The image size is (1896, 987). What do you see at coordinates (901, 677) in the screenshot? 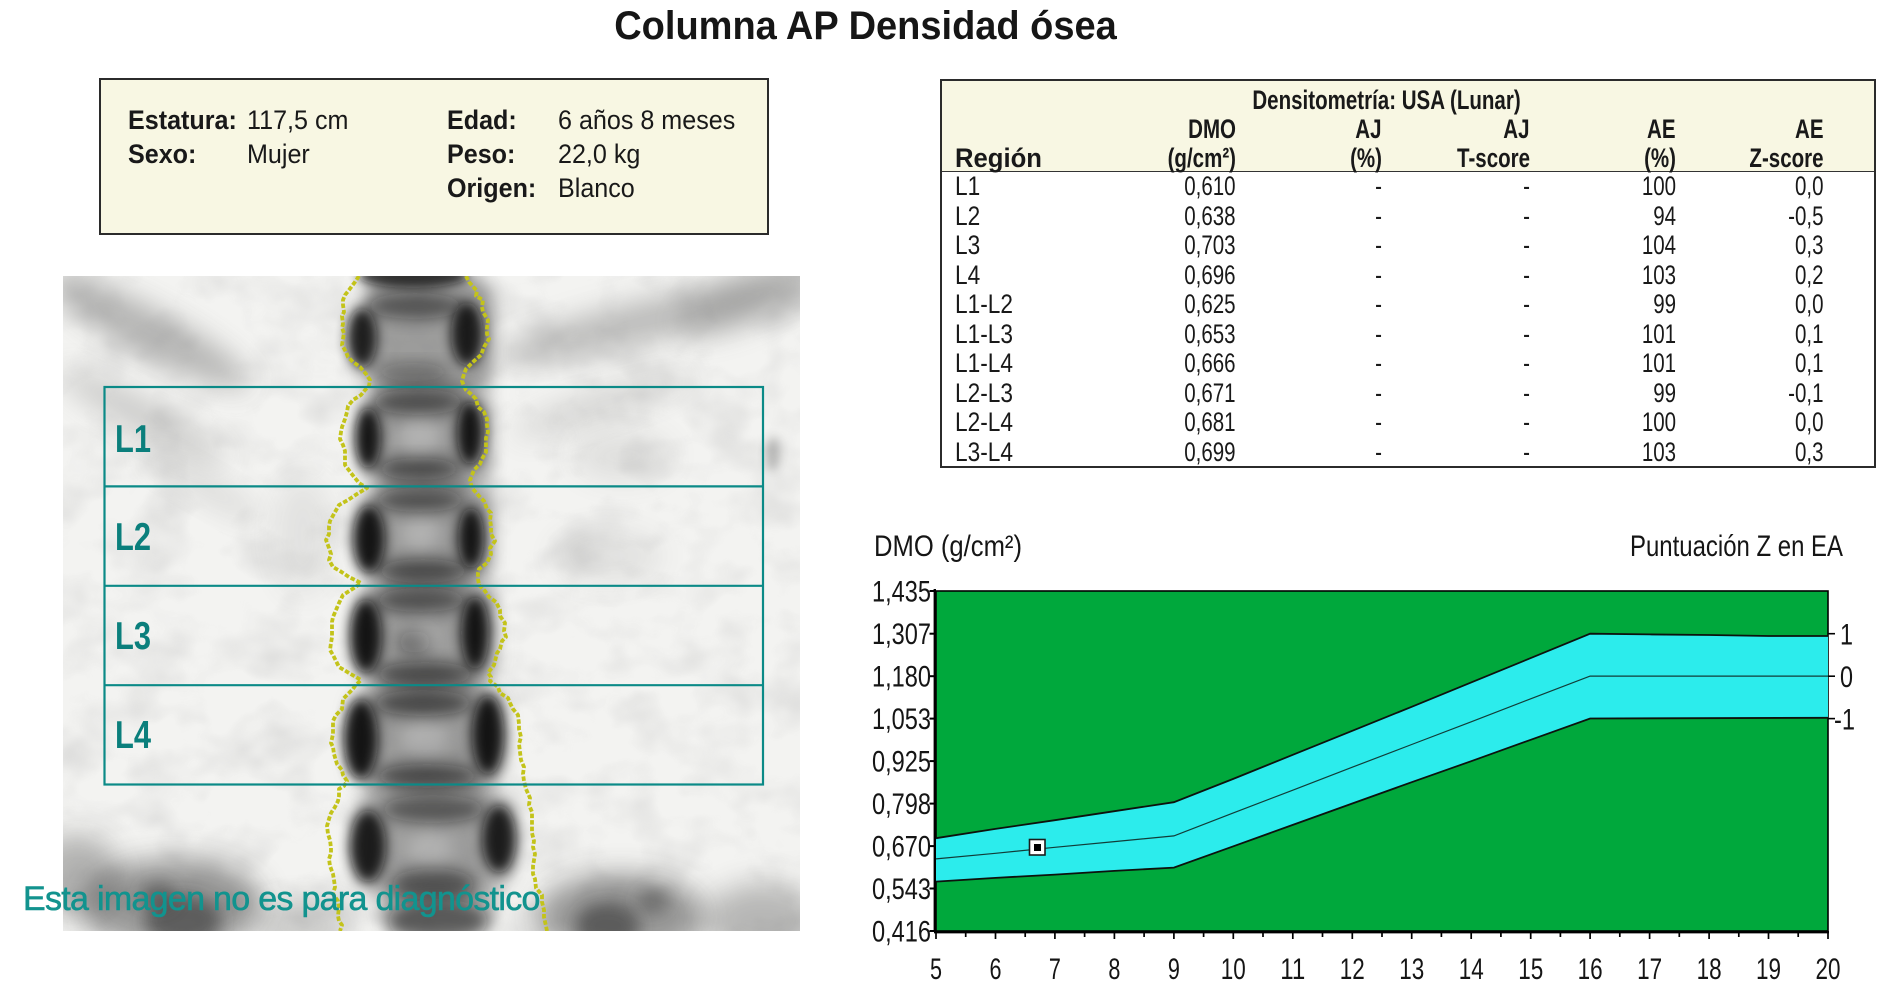
I see `svg-text: 1,180` at bounding box center [901, 677].